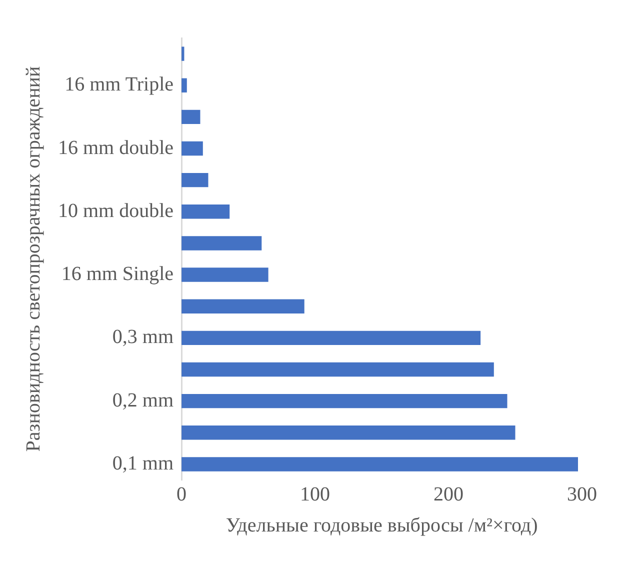 The image size is (630, 570). I want to click on x-tick-label: 100, so click(315, 494).